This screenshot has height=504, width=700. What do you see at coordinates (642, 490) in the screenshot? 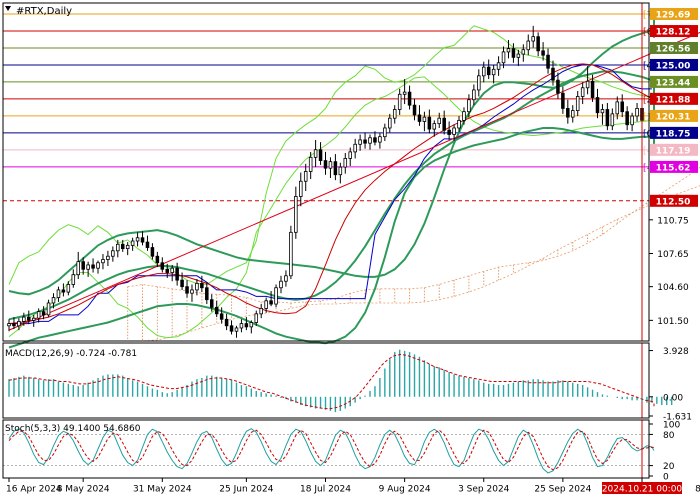
I see `time-label: 2024.10.21 00:00` at bounding box center [642, 490].